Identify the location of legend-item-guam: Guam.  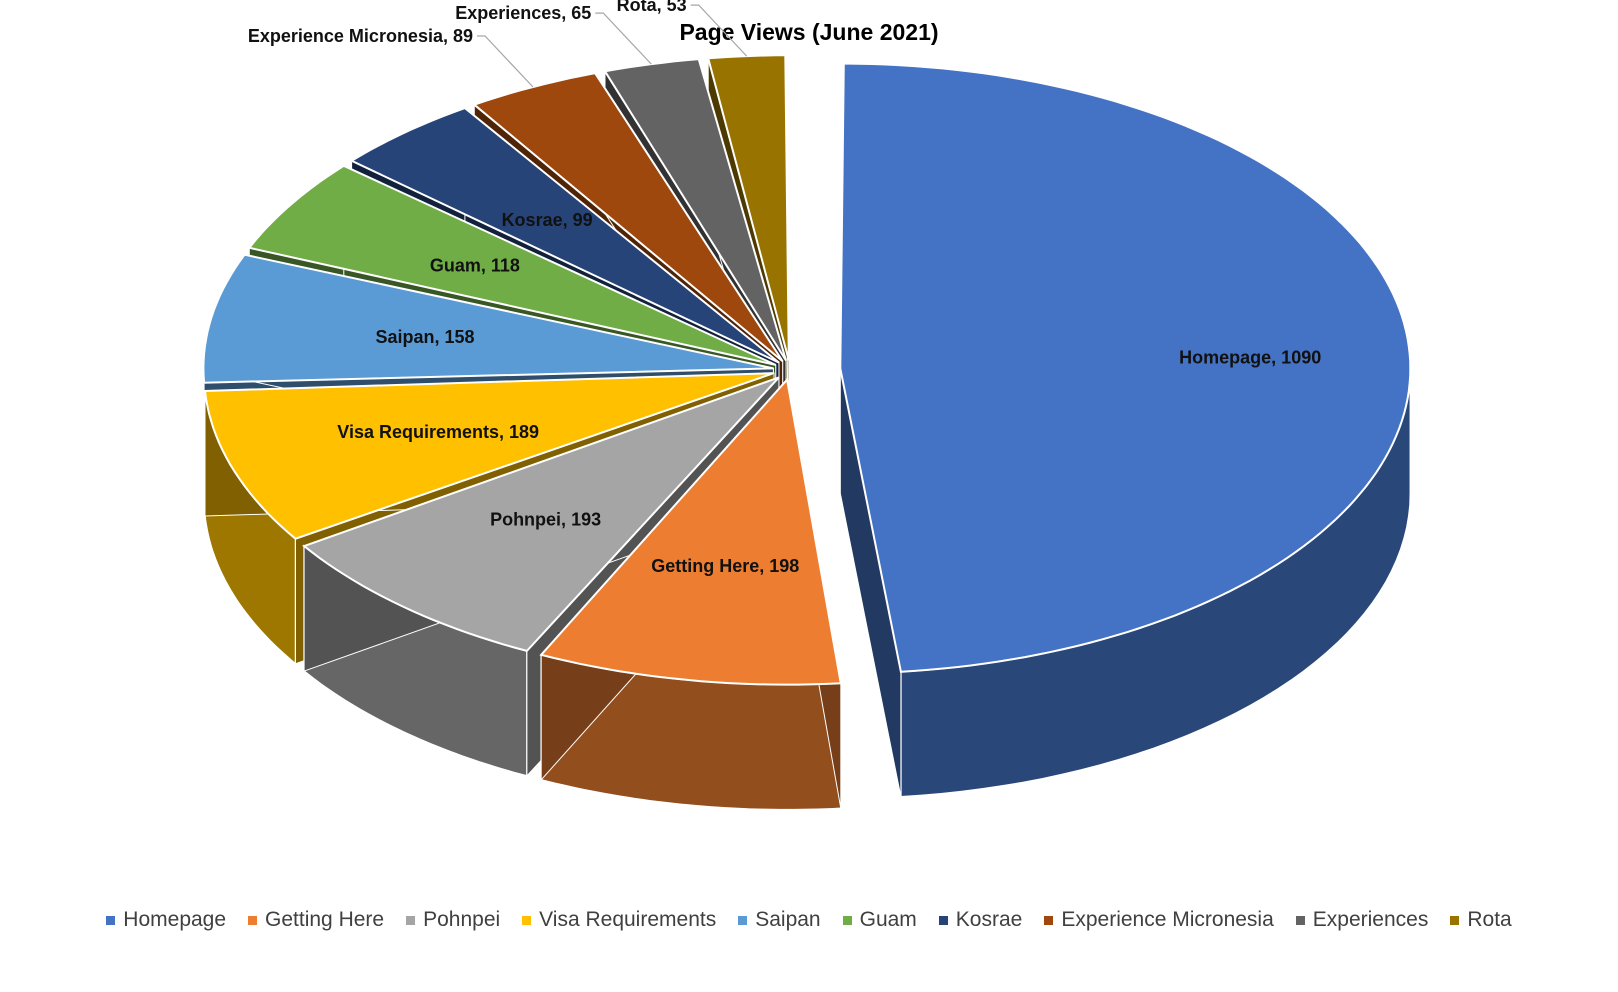
(879, 920).